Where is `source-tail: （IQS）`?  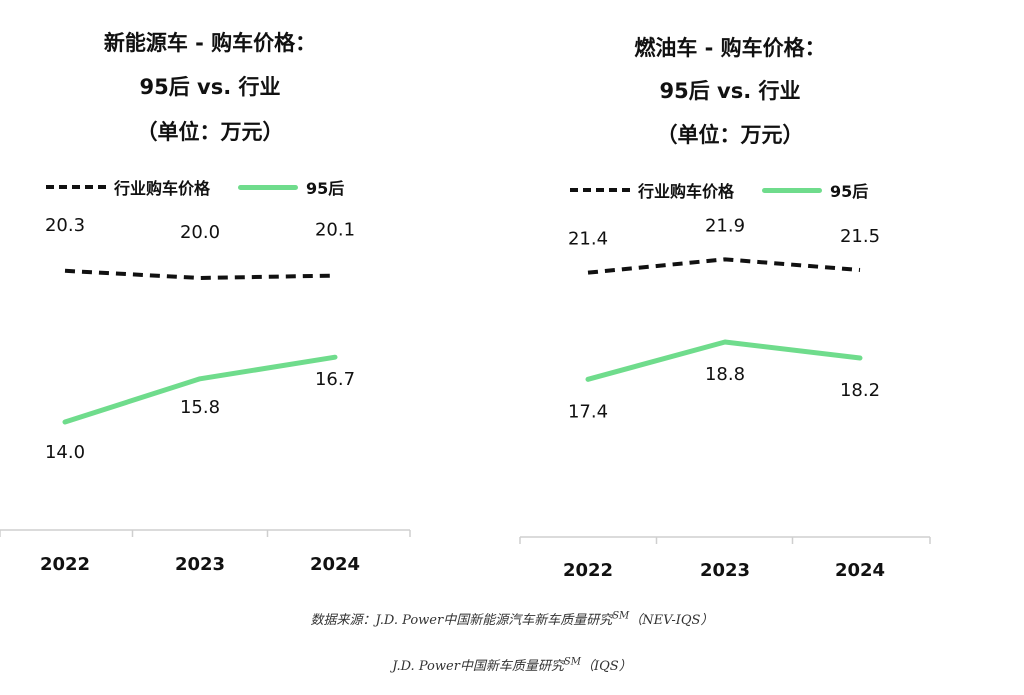 source-tail: （IQS） is located at coordinates (606, 666).